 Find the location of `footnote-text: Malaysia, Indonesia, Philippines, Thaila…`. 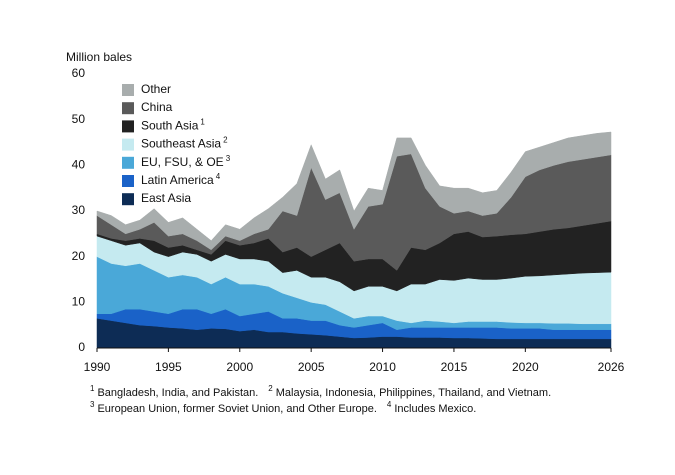

footnote-text: Malaysia, Indonesia, Philippines, Thaila… is located at coordinates (413, 393).